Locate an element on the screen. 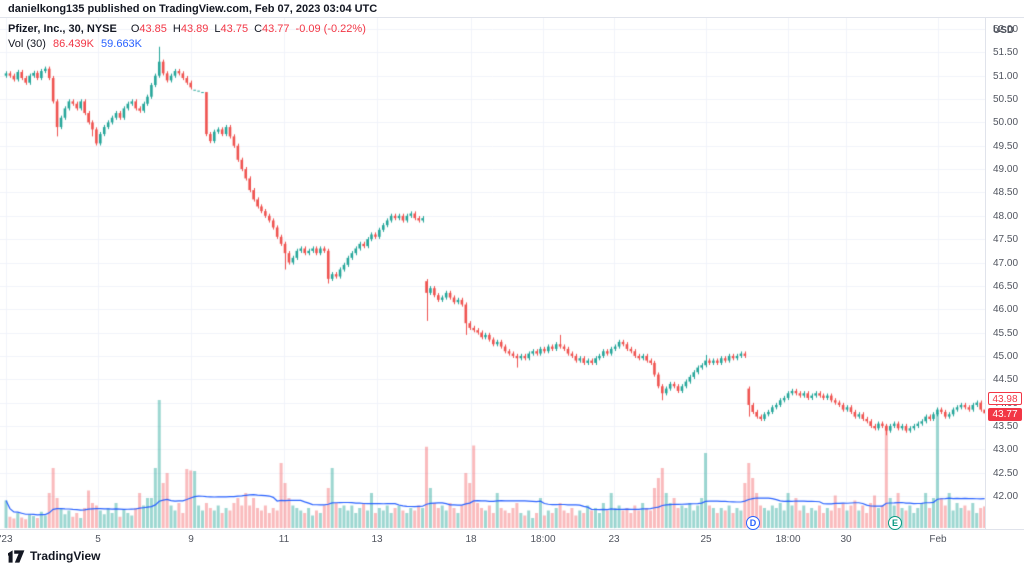 Image resolution: width=1024 pixels, height=566 pixels. tradingview-brand-link: TradingView is located at coordinates (54, 556).